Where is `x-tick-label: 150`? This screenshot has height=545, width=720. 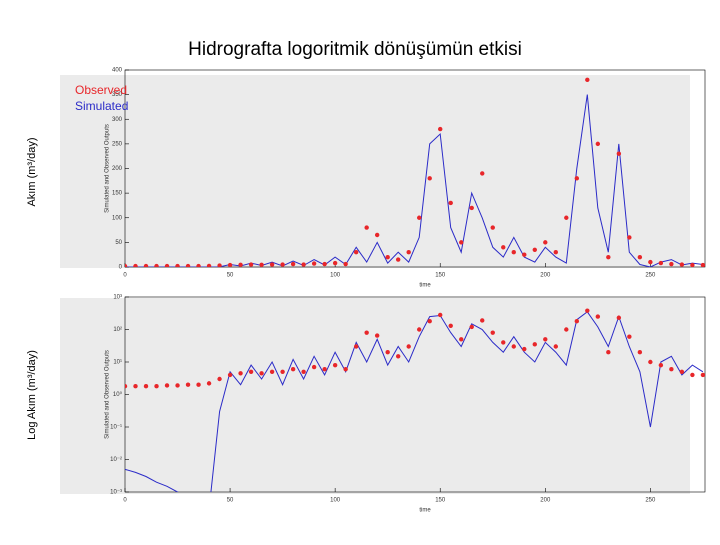
x-tick-label: 150 is located at coordinates (440, 276).